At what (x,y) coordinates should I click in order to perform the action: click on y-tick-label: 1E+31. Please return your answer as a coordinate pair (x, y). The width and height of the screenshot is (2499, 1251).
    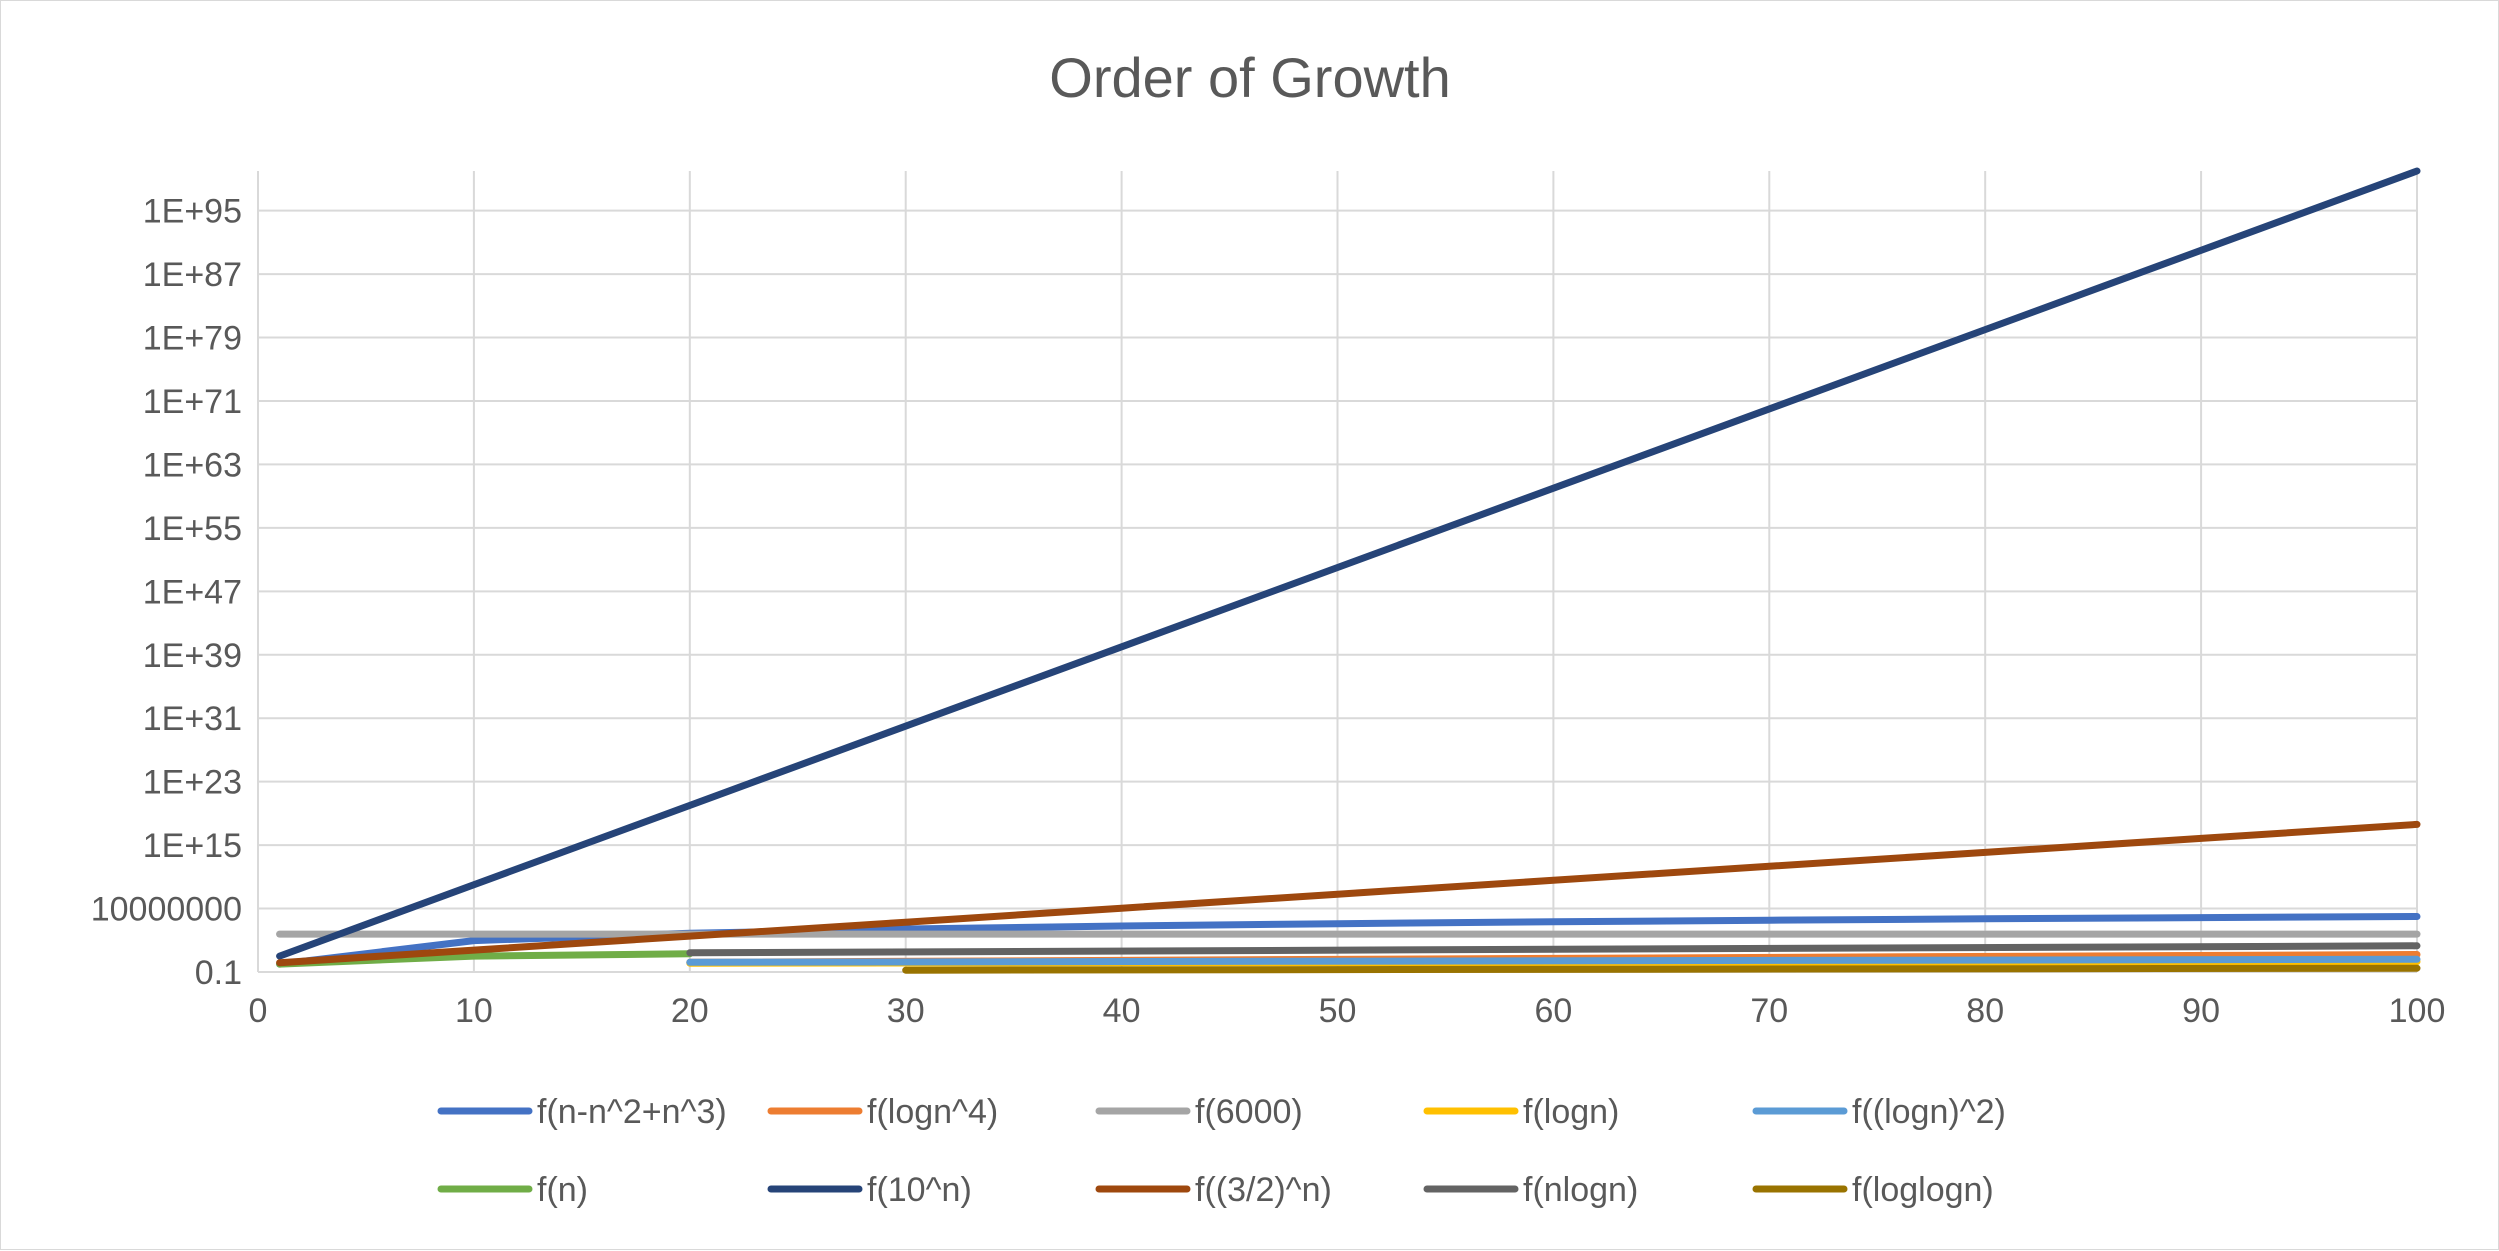
    Looking at the image, I should click on (192, 719).